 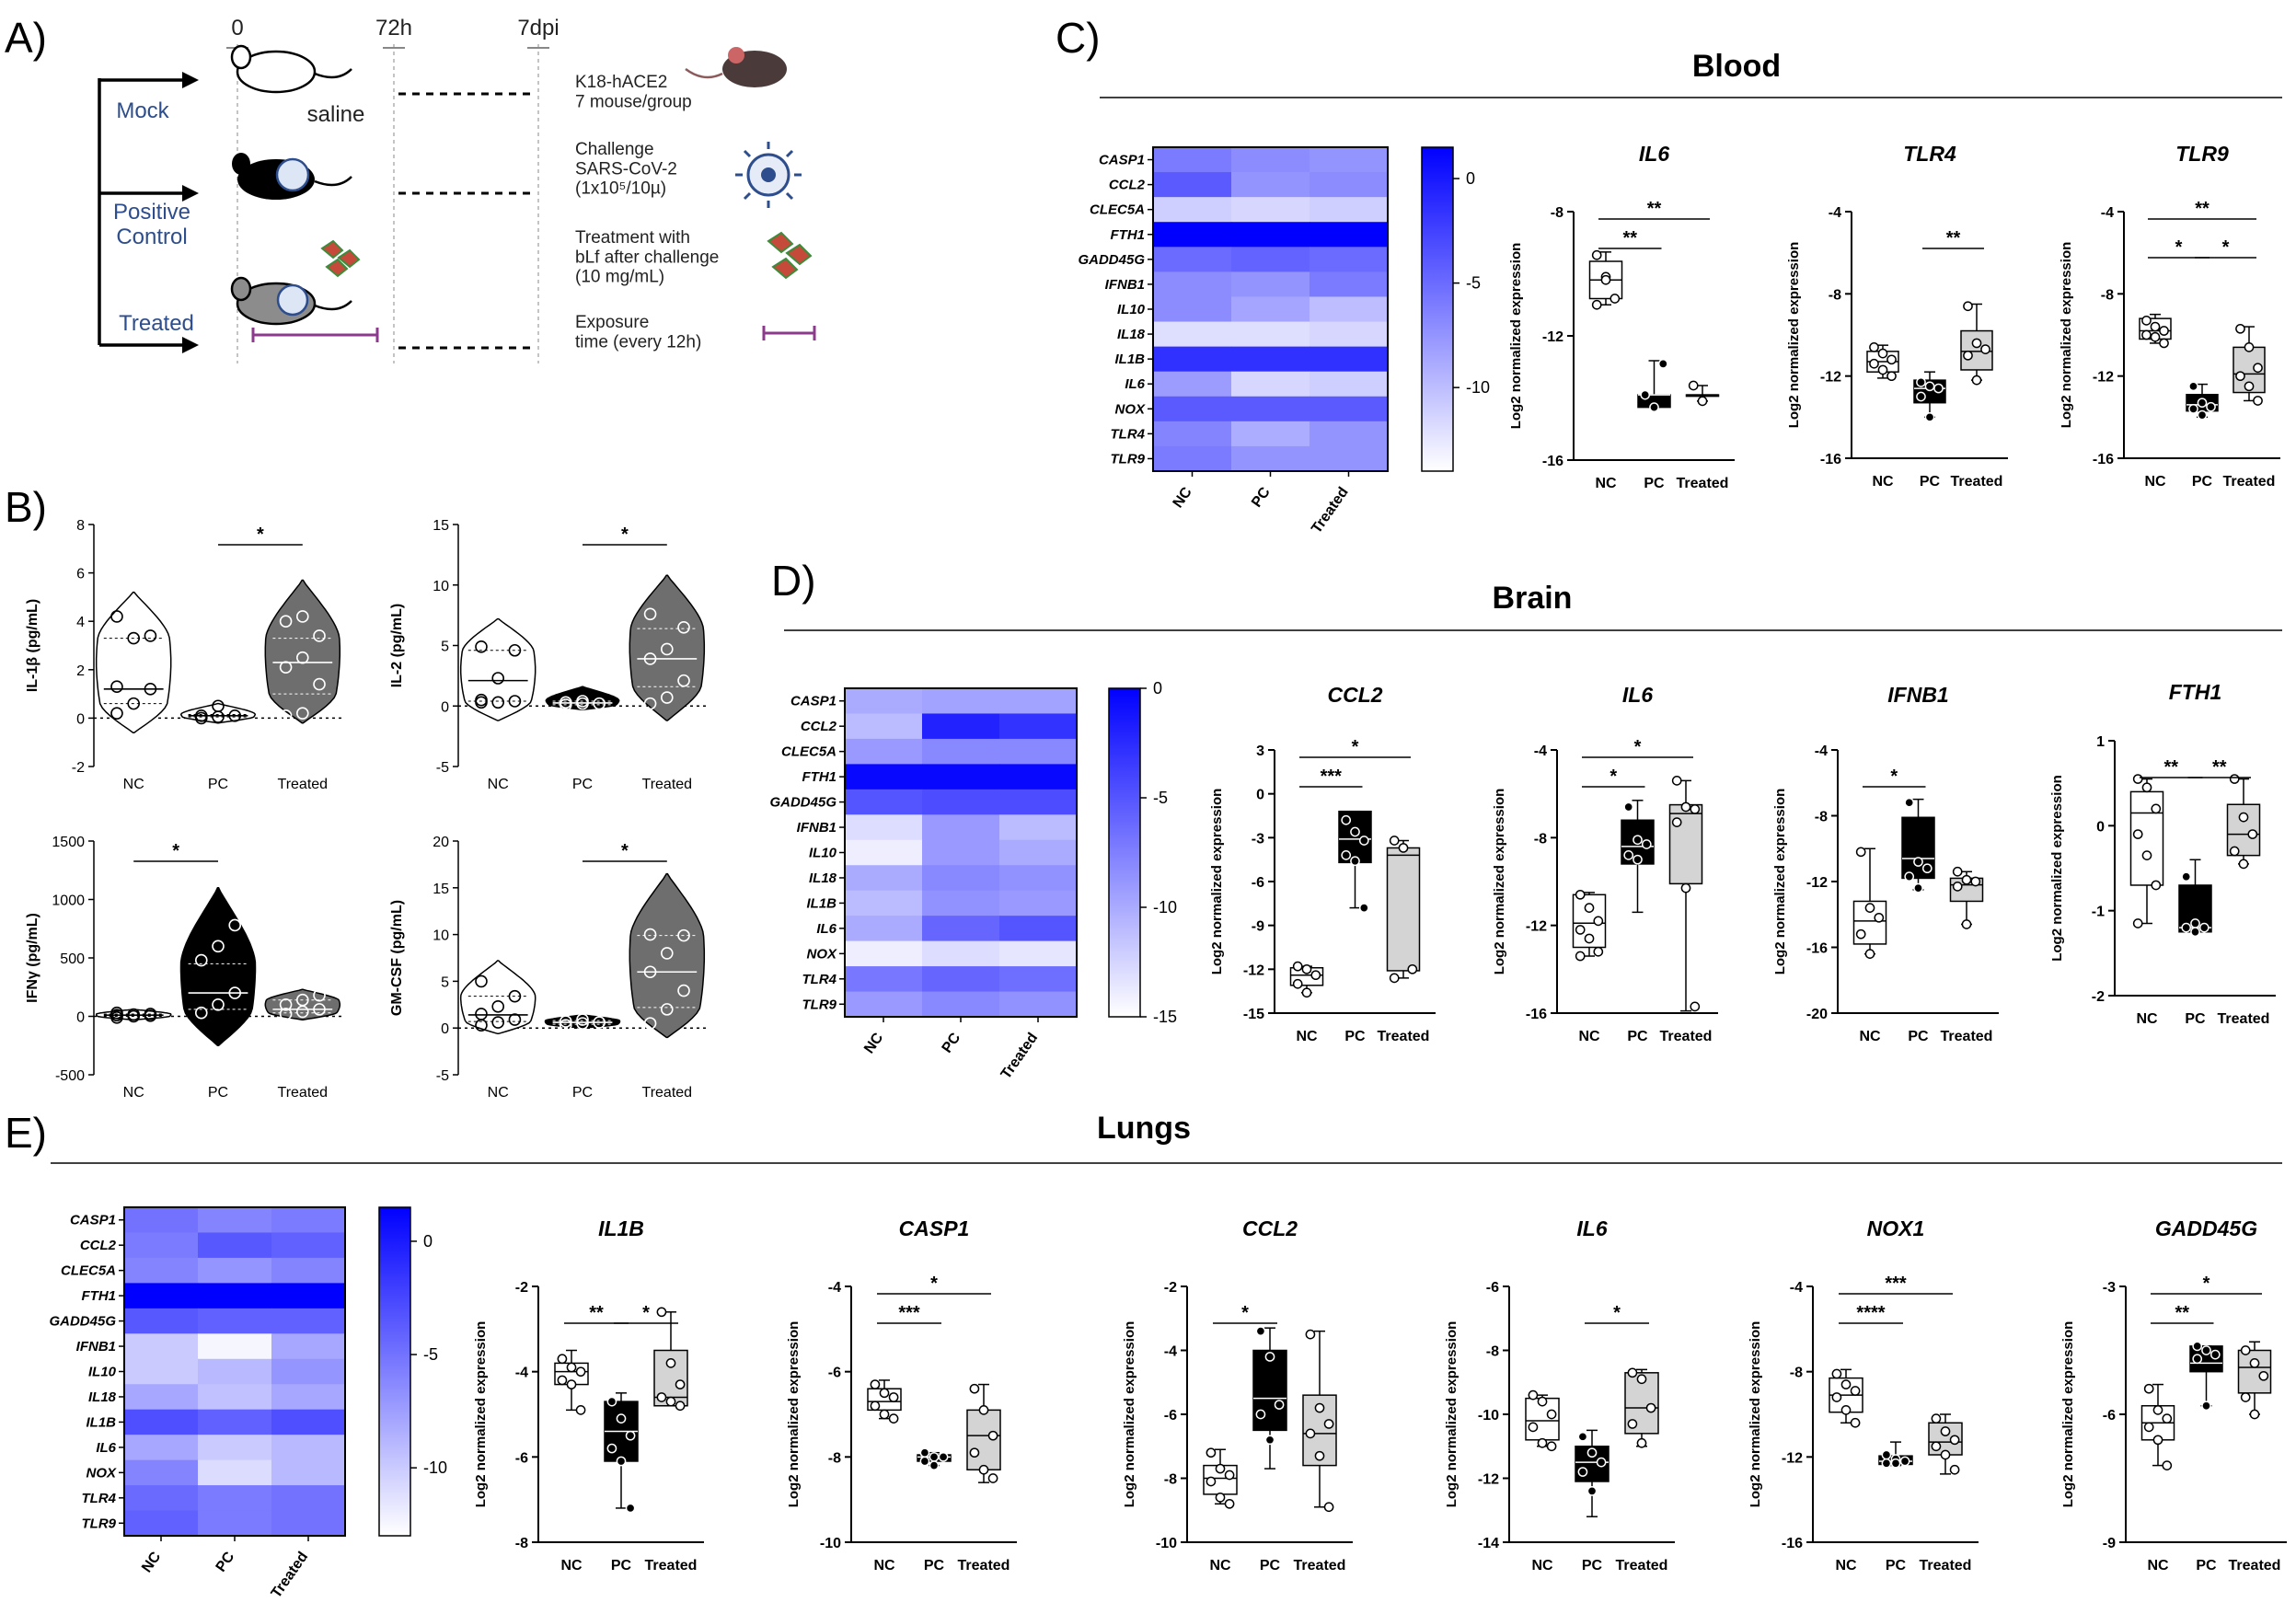 I want to click on y-tick-label: 10, so click(x=441, y=586).